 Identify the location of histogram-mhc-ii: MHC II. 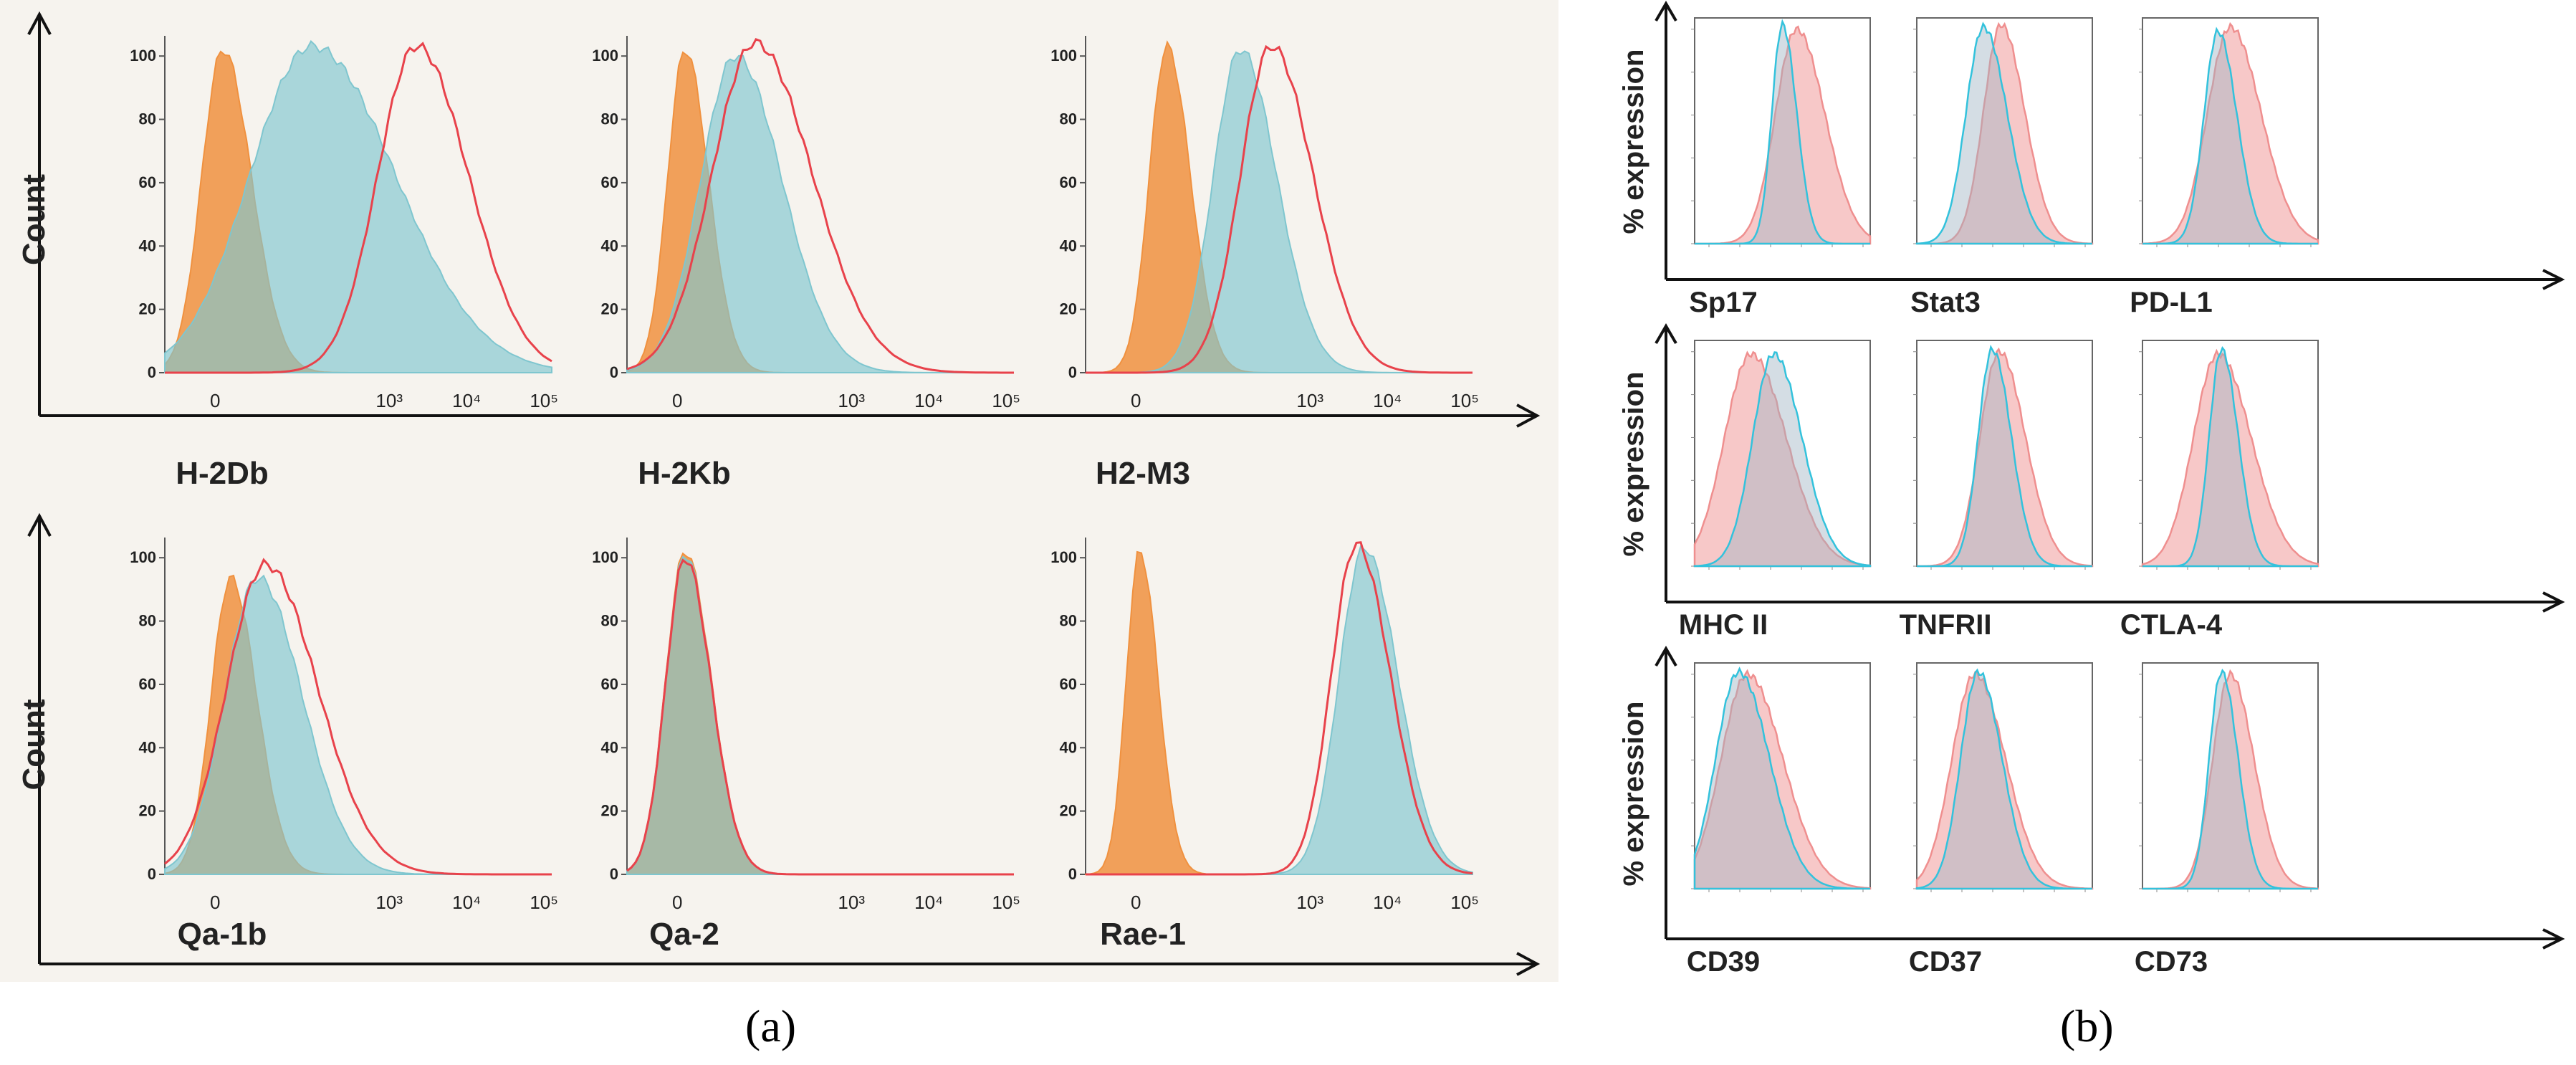
(1776, 490).